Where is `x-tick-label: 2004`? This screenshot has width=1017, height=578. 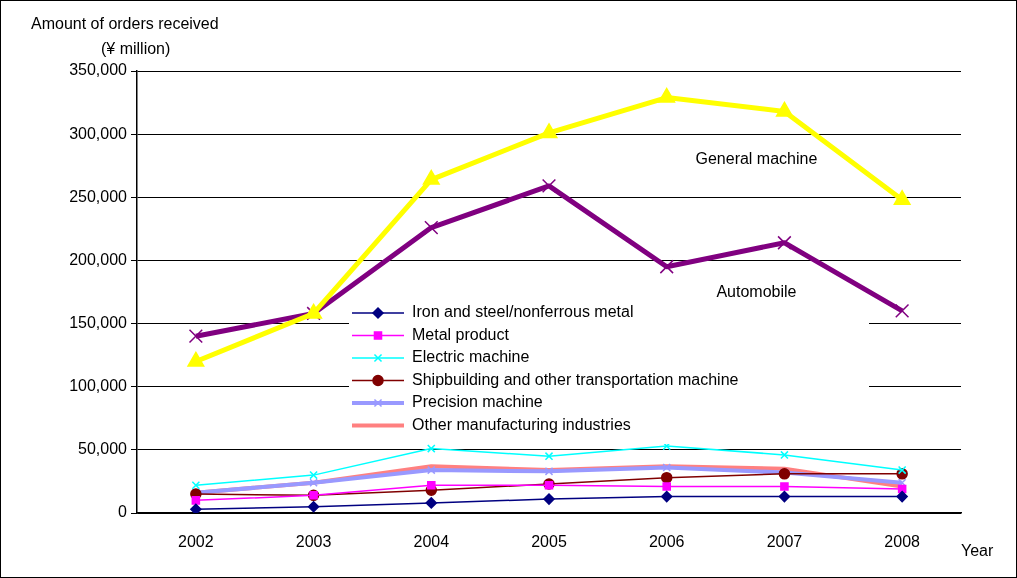
x-tick-label: 2004 is located at coordinates (431, 542).